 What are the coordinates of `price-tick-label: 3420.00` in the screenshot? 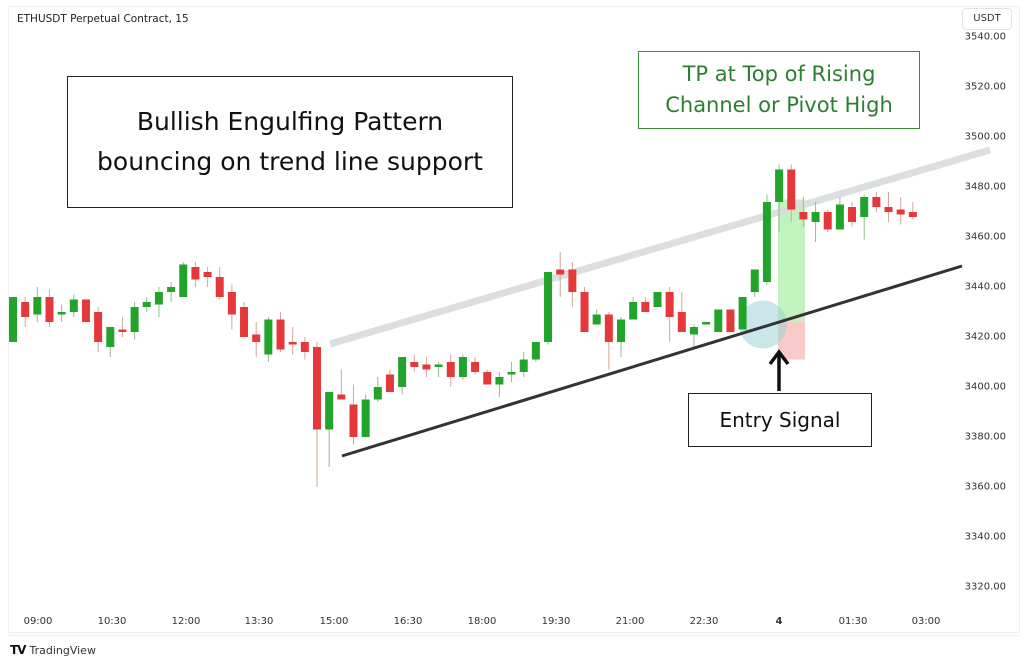 It's located at (985, 337).